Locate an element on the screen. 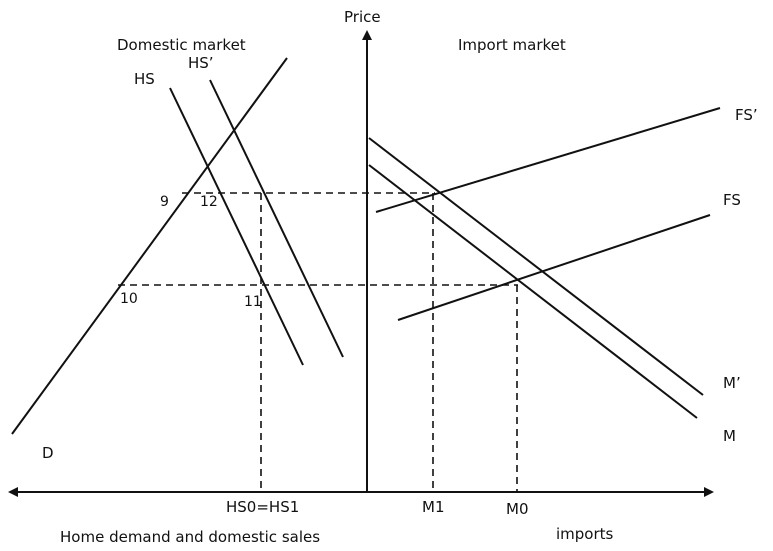 The image size is (773, 551). hs0-hs1-label: HS0=HS1 is located at coordinates (263, 507).